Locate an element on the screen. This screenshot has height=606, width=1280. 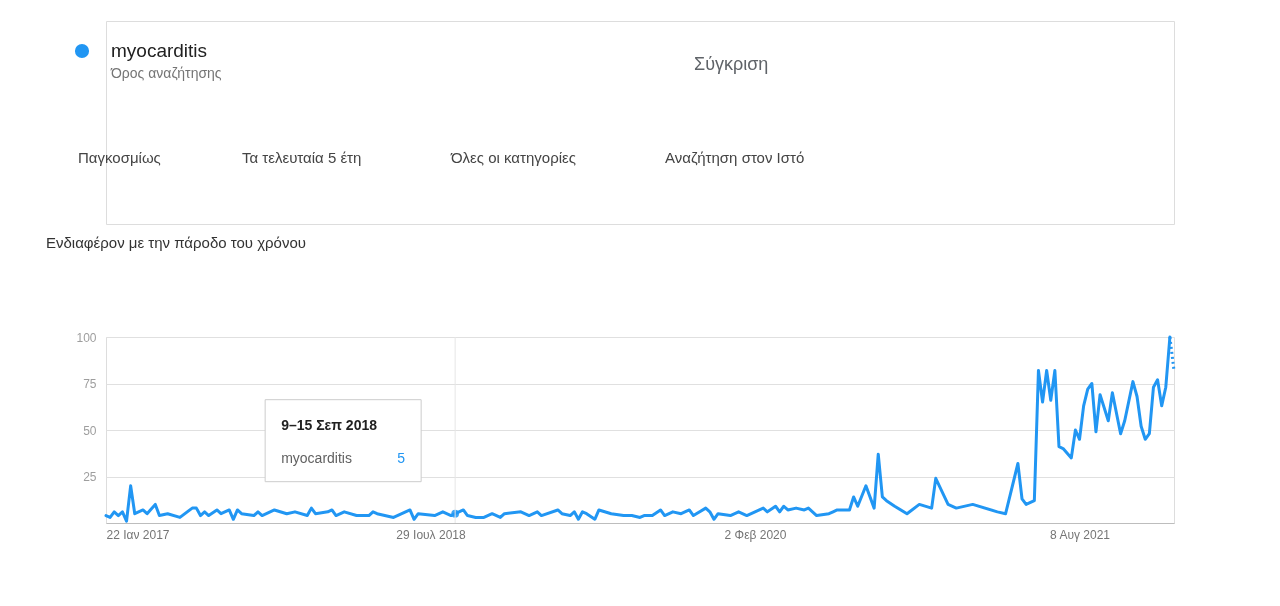
legend-label: myocarditis is located at coordinates (159, 50).